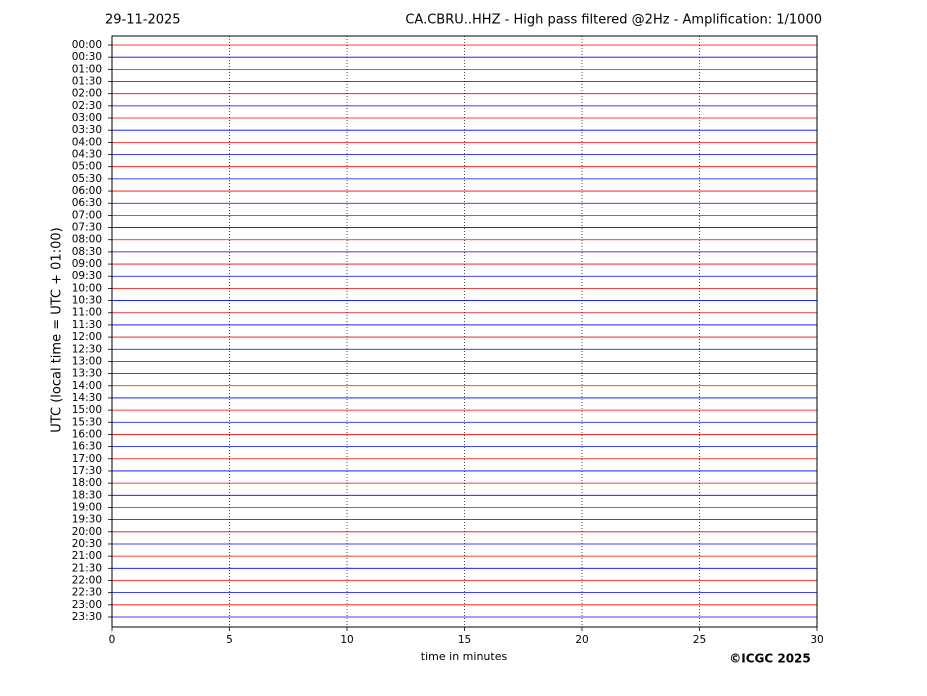  I want to click on y-tick-label: 02:00, so click(87, 94).